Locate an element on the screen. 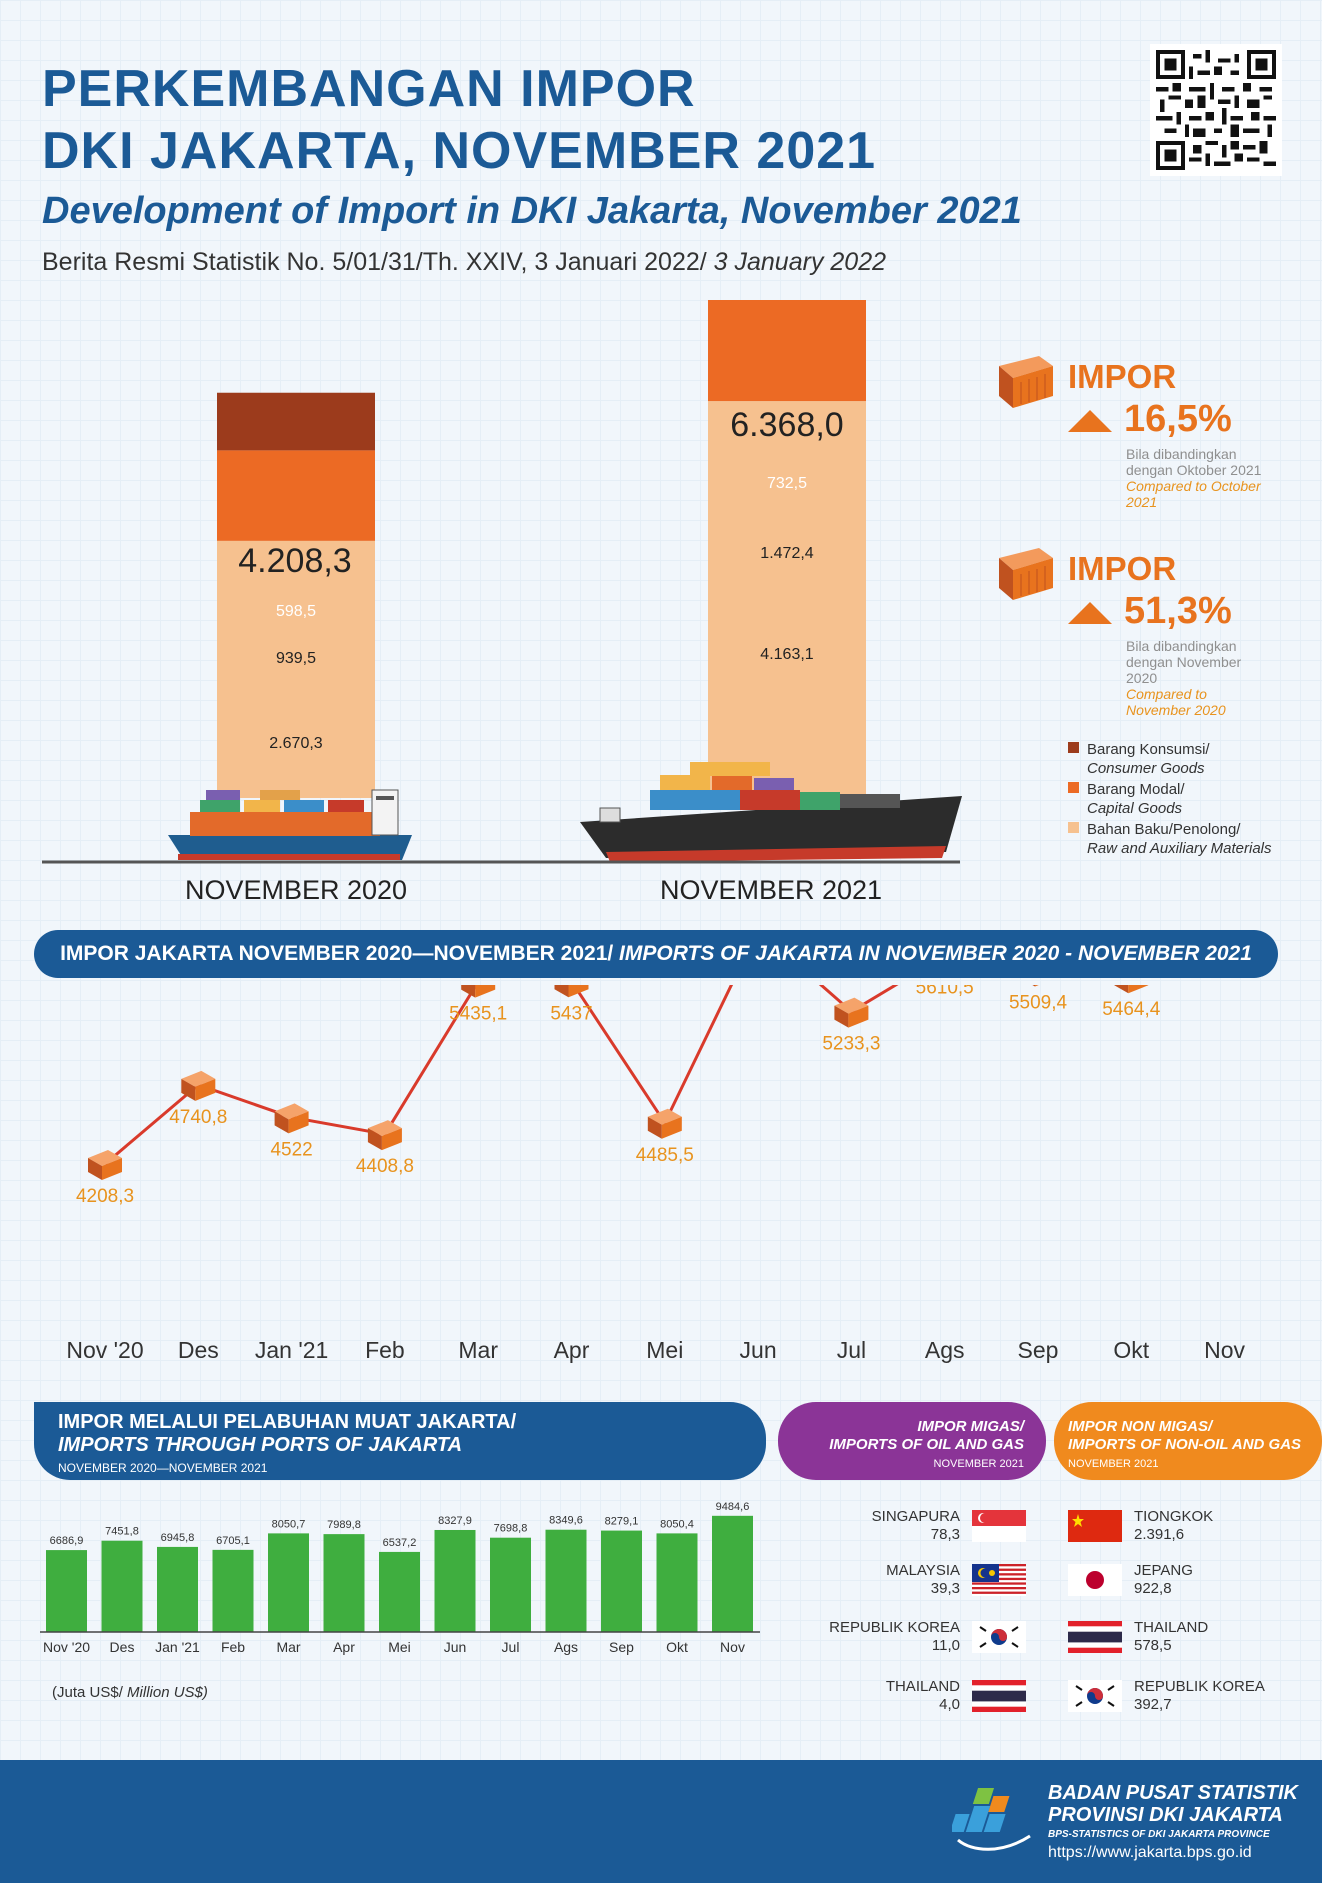 The height and width of the screenshot is (1883, 1322). period-2021-label: NOVEMBER 2021 is located at coordinates (771, 890).